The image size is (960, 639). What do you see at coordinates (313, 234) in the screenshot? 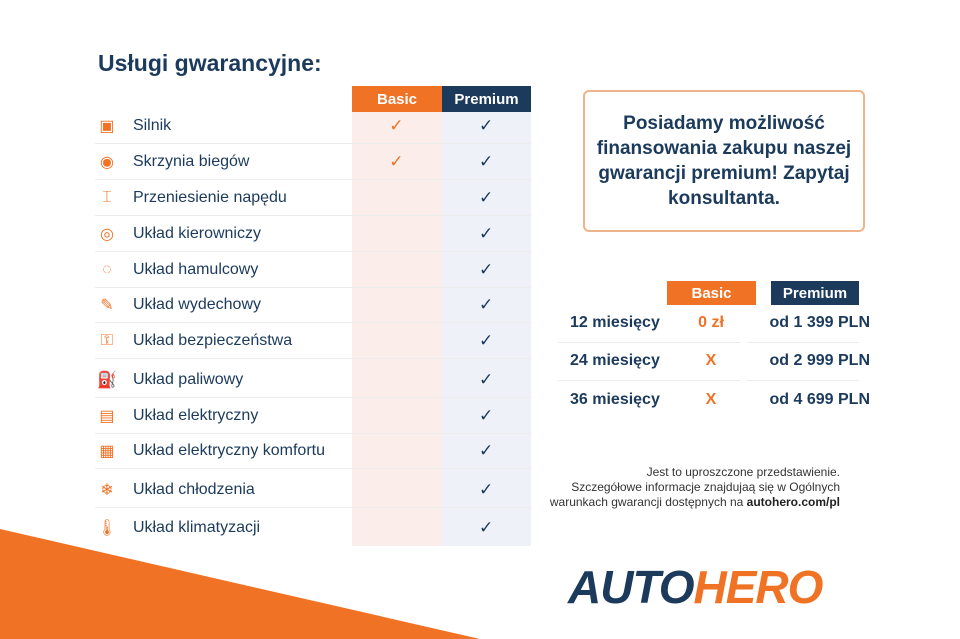
I see `service-row: ◎ Układ kierowniczy ✓` at bounding box center [313, 234].